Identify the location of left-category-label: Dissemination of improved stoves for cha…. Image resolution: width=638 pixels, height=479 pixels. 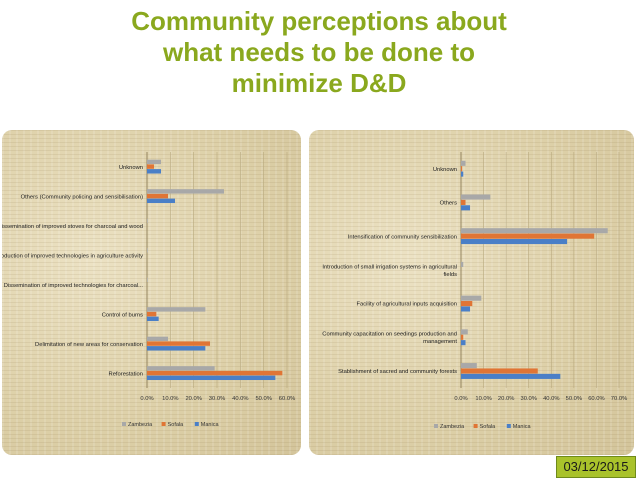
(72, 227).